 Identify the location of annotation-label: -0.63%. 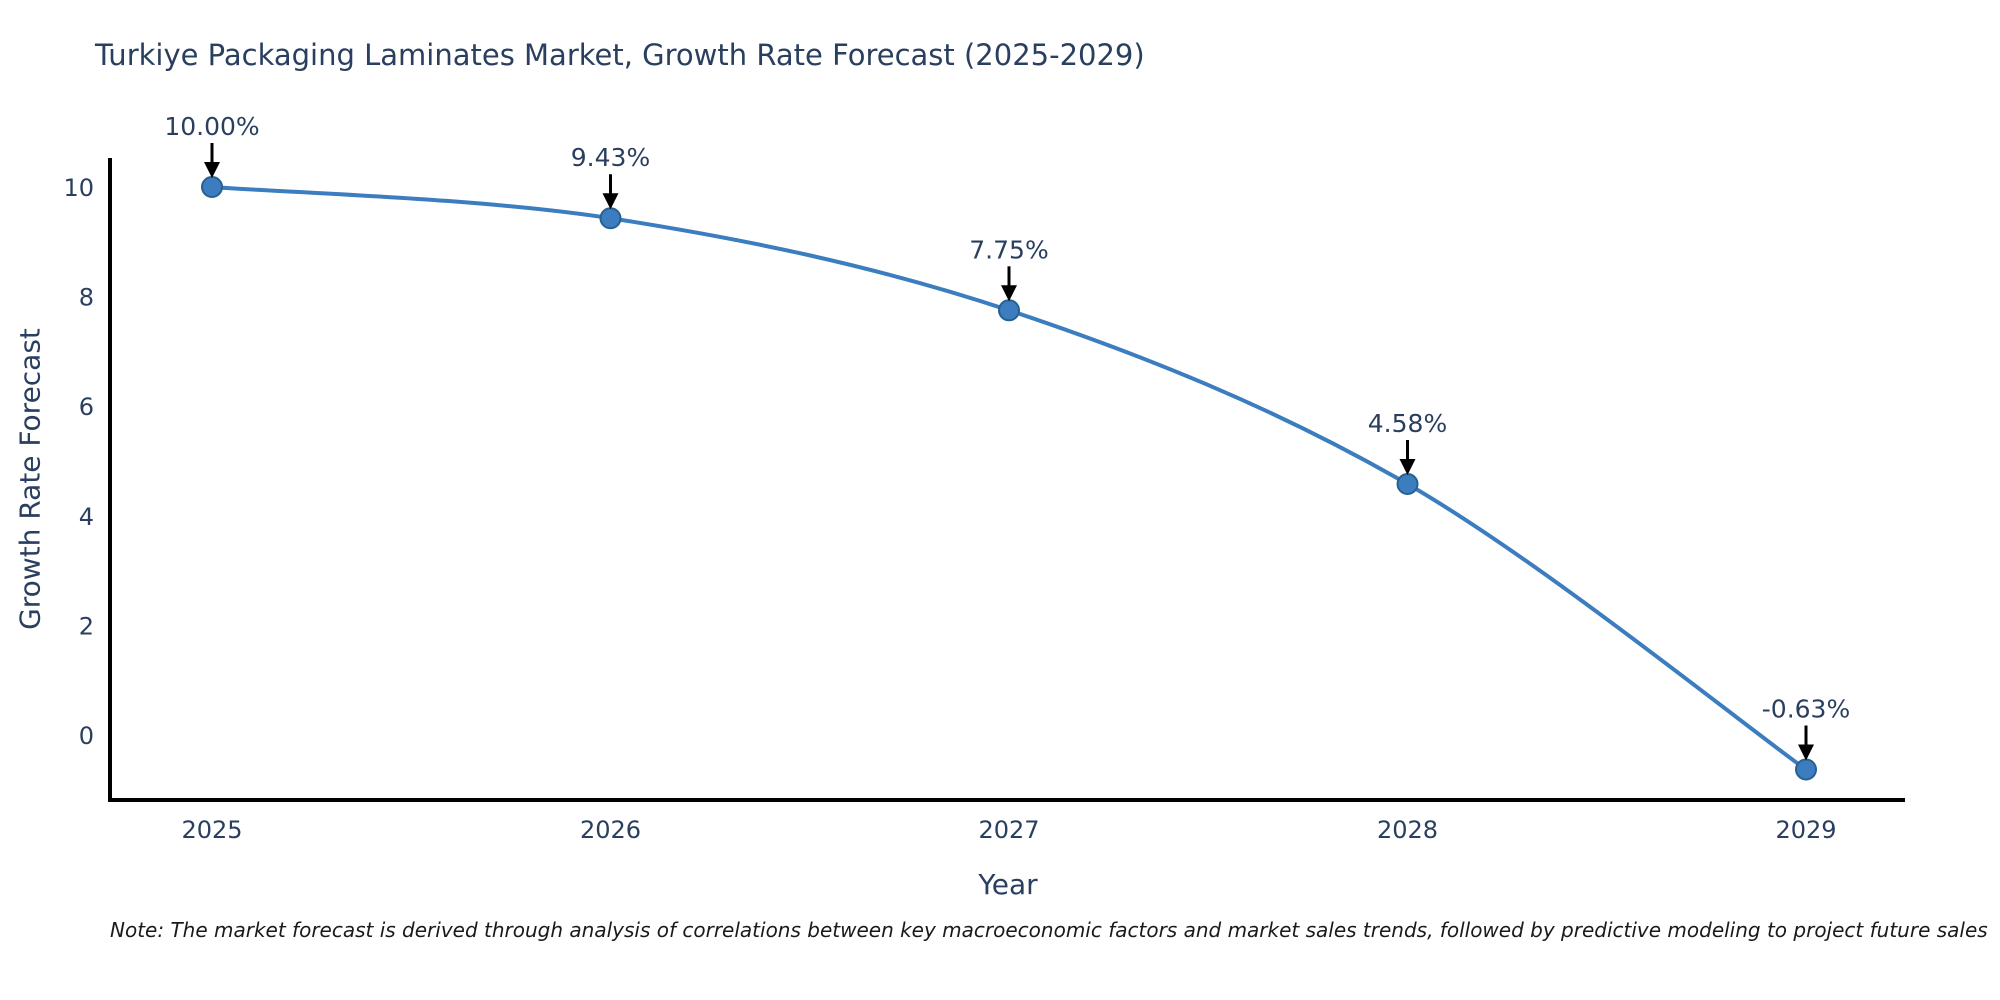
(1806, 709).